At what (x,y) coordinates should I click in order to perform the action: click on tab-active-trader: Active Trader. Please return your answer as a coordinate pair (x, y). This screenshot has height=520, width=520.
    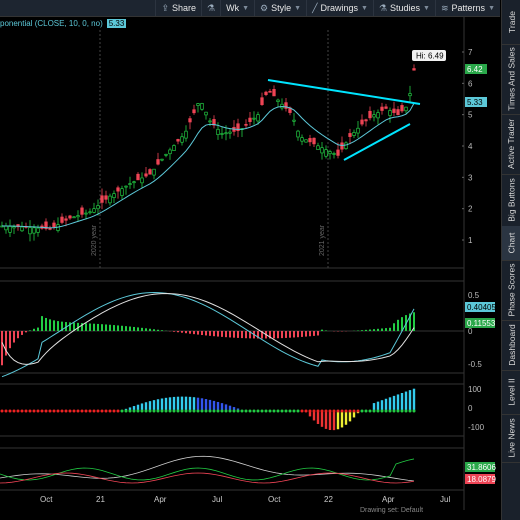
    Looking at the image, I should click on (511, 144).